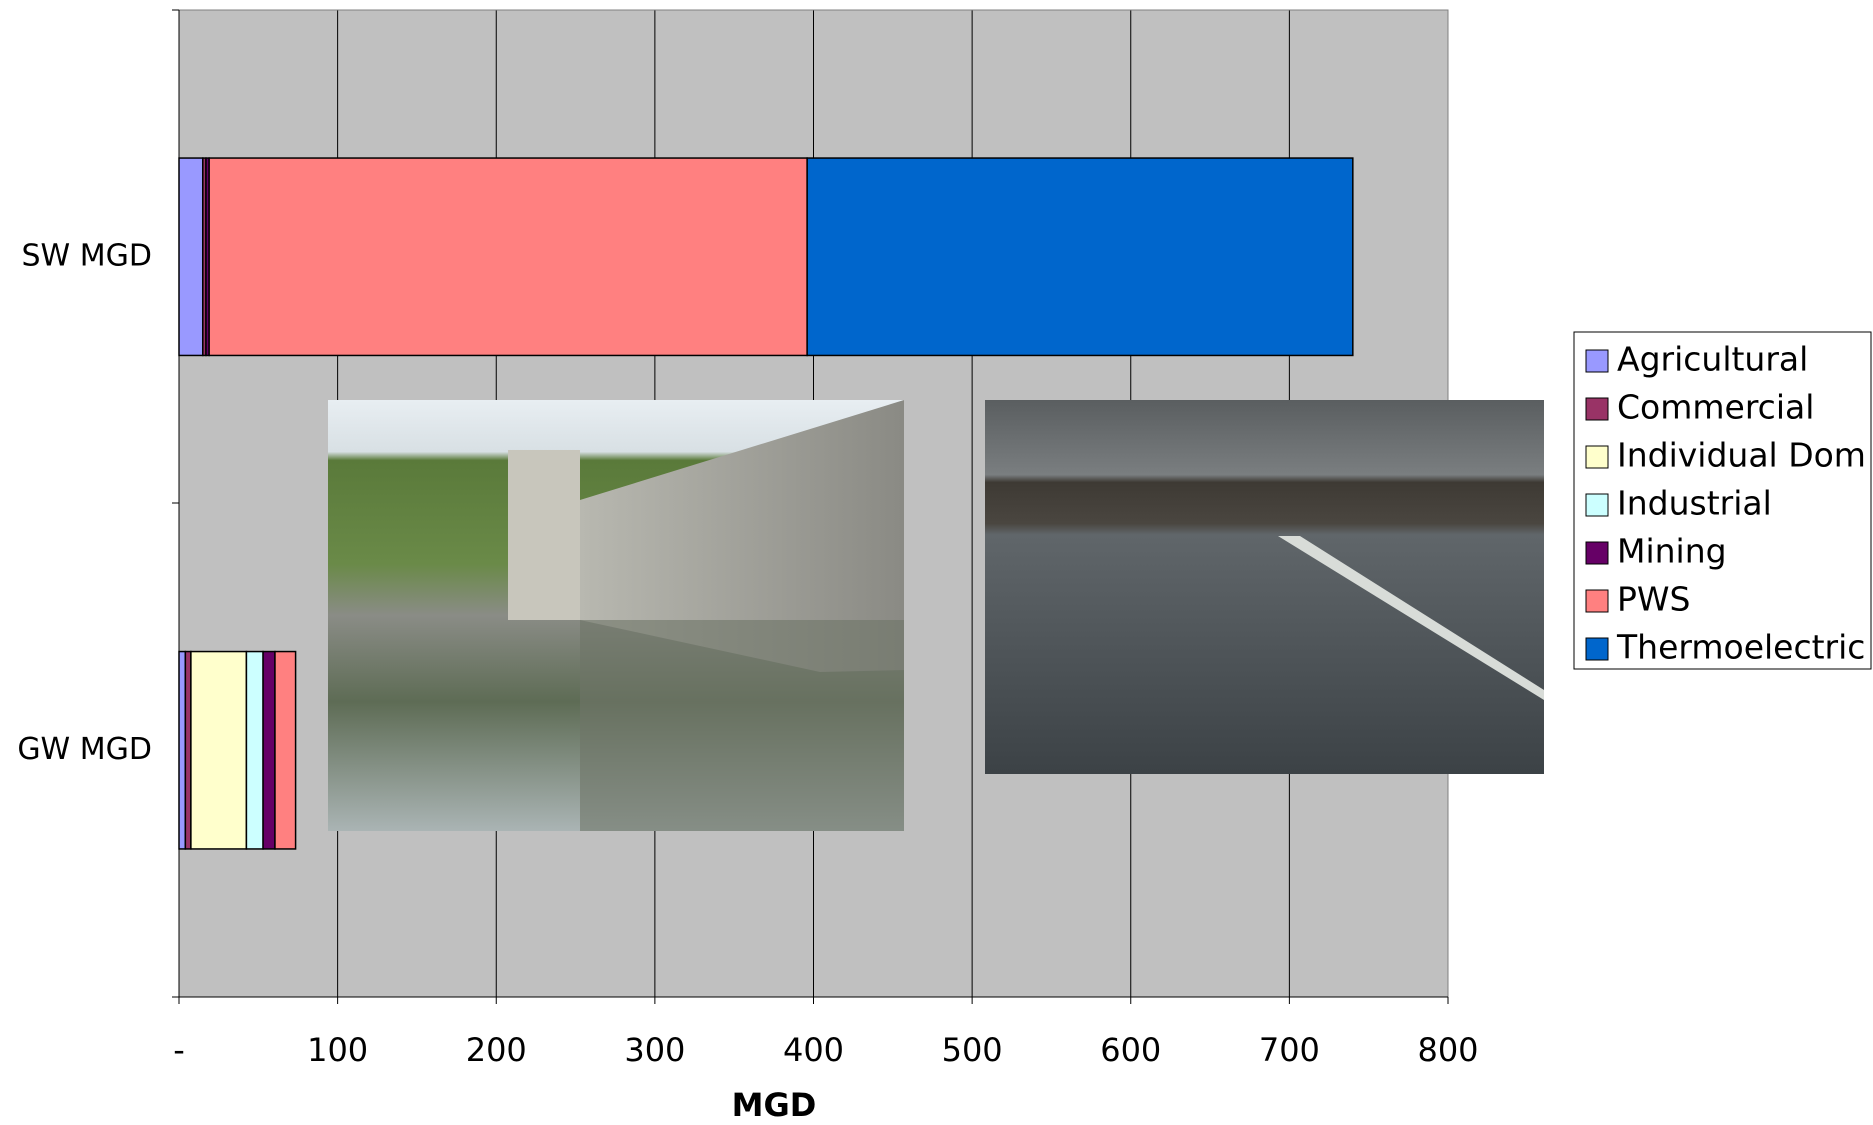 This screenshot has height=1125, width=1873. What do you see at coordinates (813, 1050) in the screenshot?
I see `x-tick-label: 400` at bounding box center [813, 1050].